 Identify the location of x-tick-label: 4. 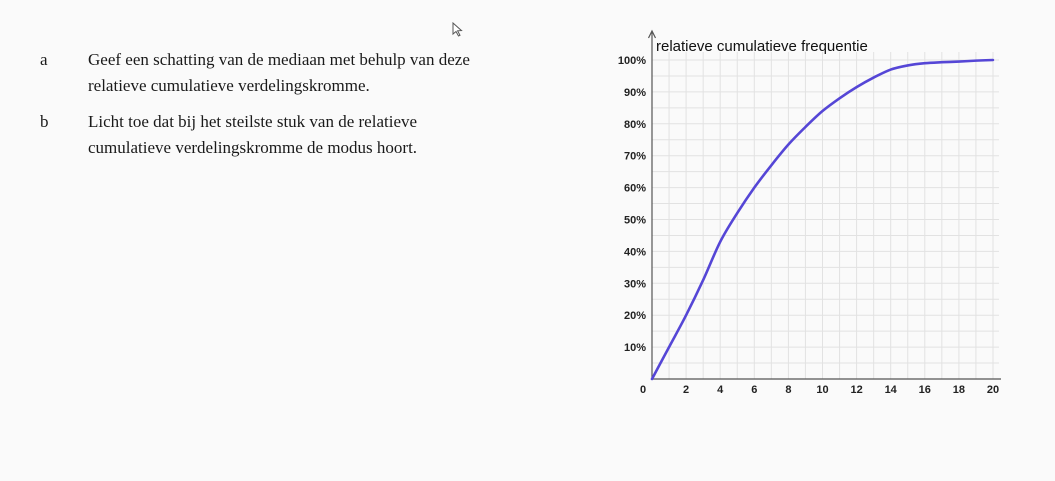
(720, 390).